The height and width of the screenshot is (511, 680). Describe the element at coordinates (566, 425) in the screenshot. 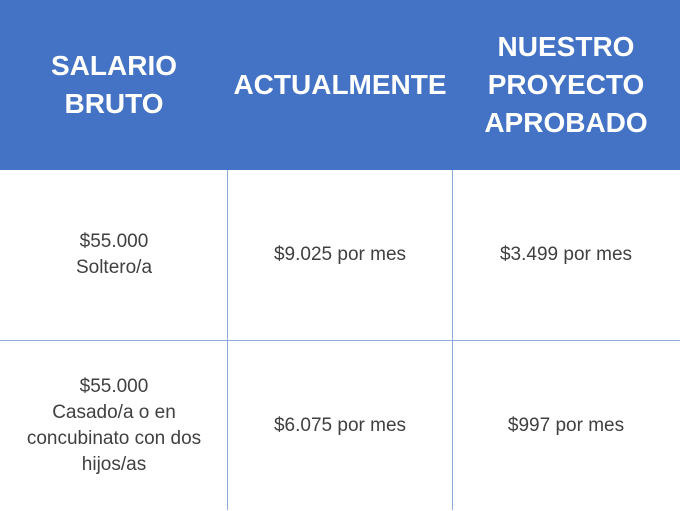

I see `cell-proyecto: $997 por mes` at that location.